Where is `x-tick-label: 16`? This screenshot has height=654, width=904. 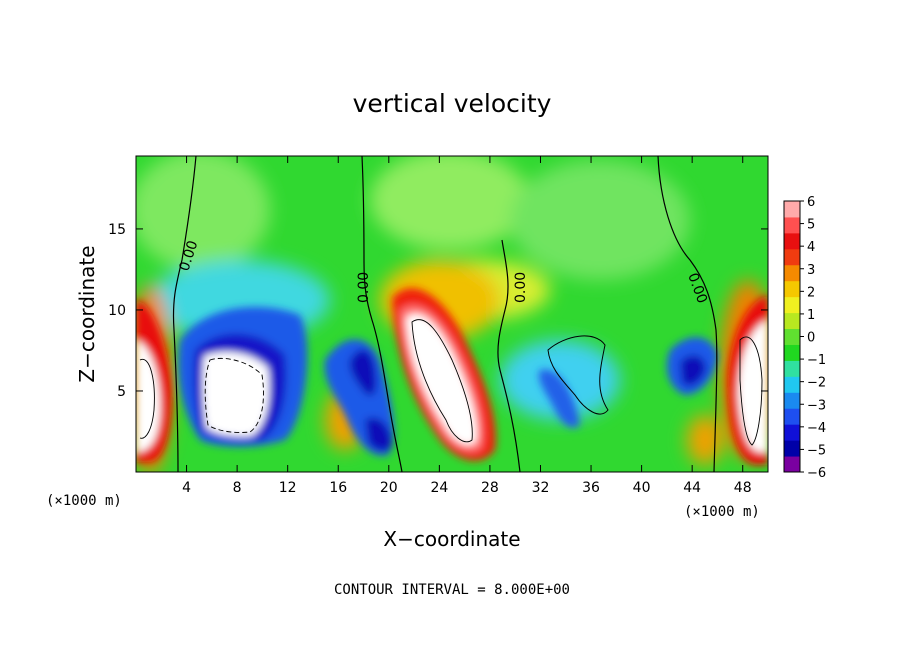
x-tick-label: 16 is located at coordinates (338, 488).